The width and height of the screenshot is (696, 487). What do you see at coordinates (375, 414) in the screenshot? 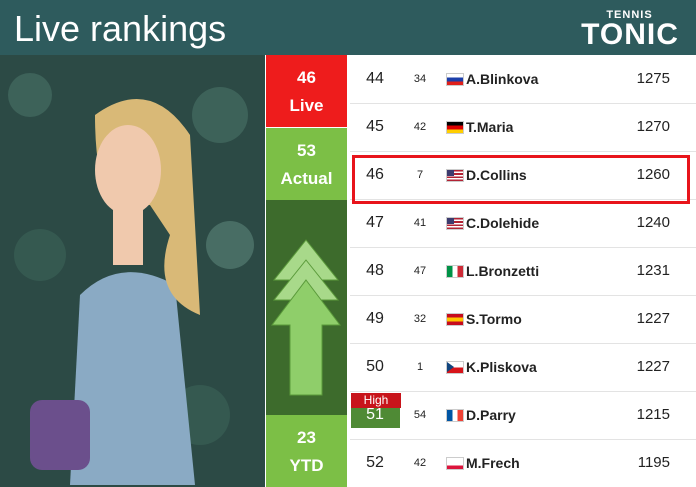
I see `rank: 51` at bounding box center [375, 414].